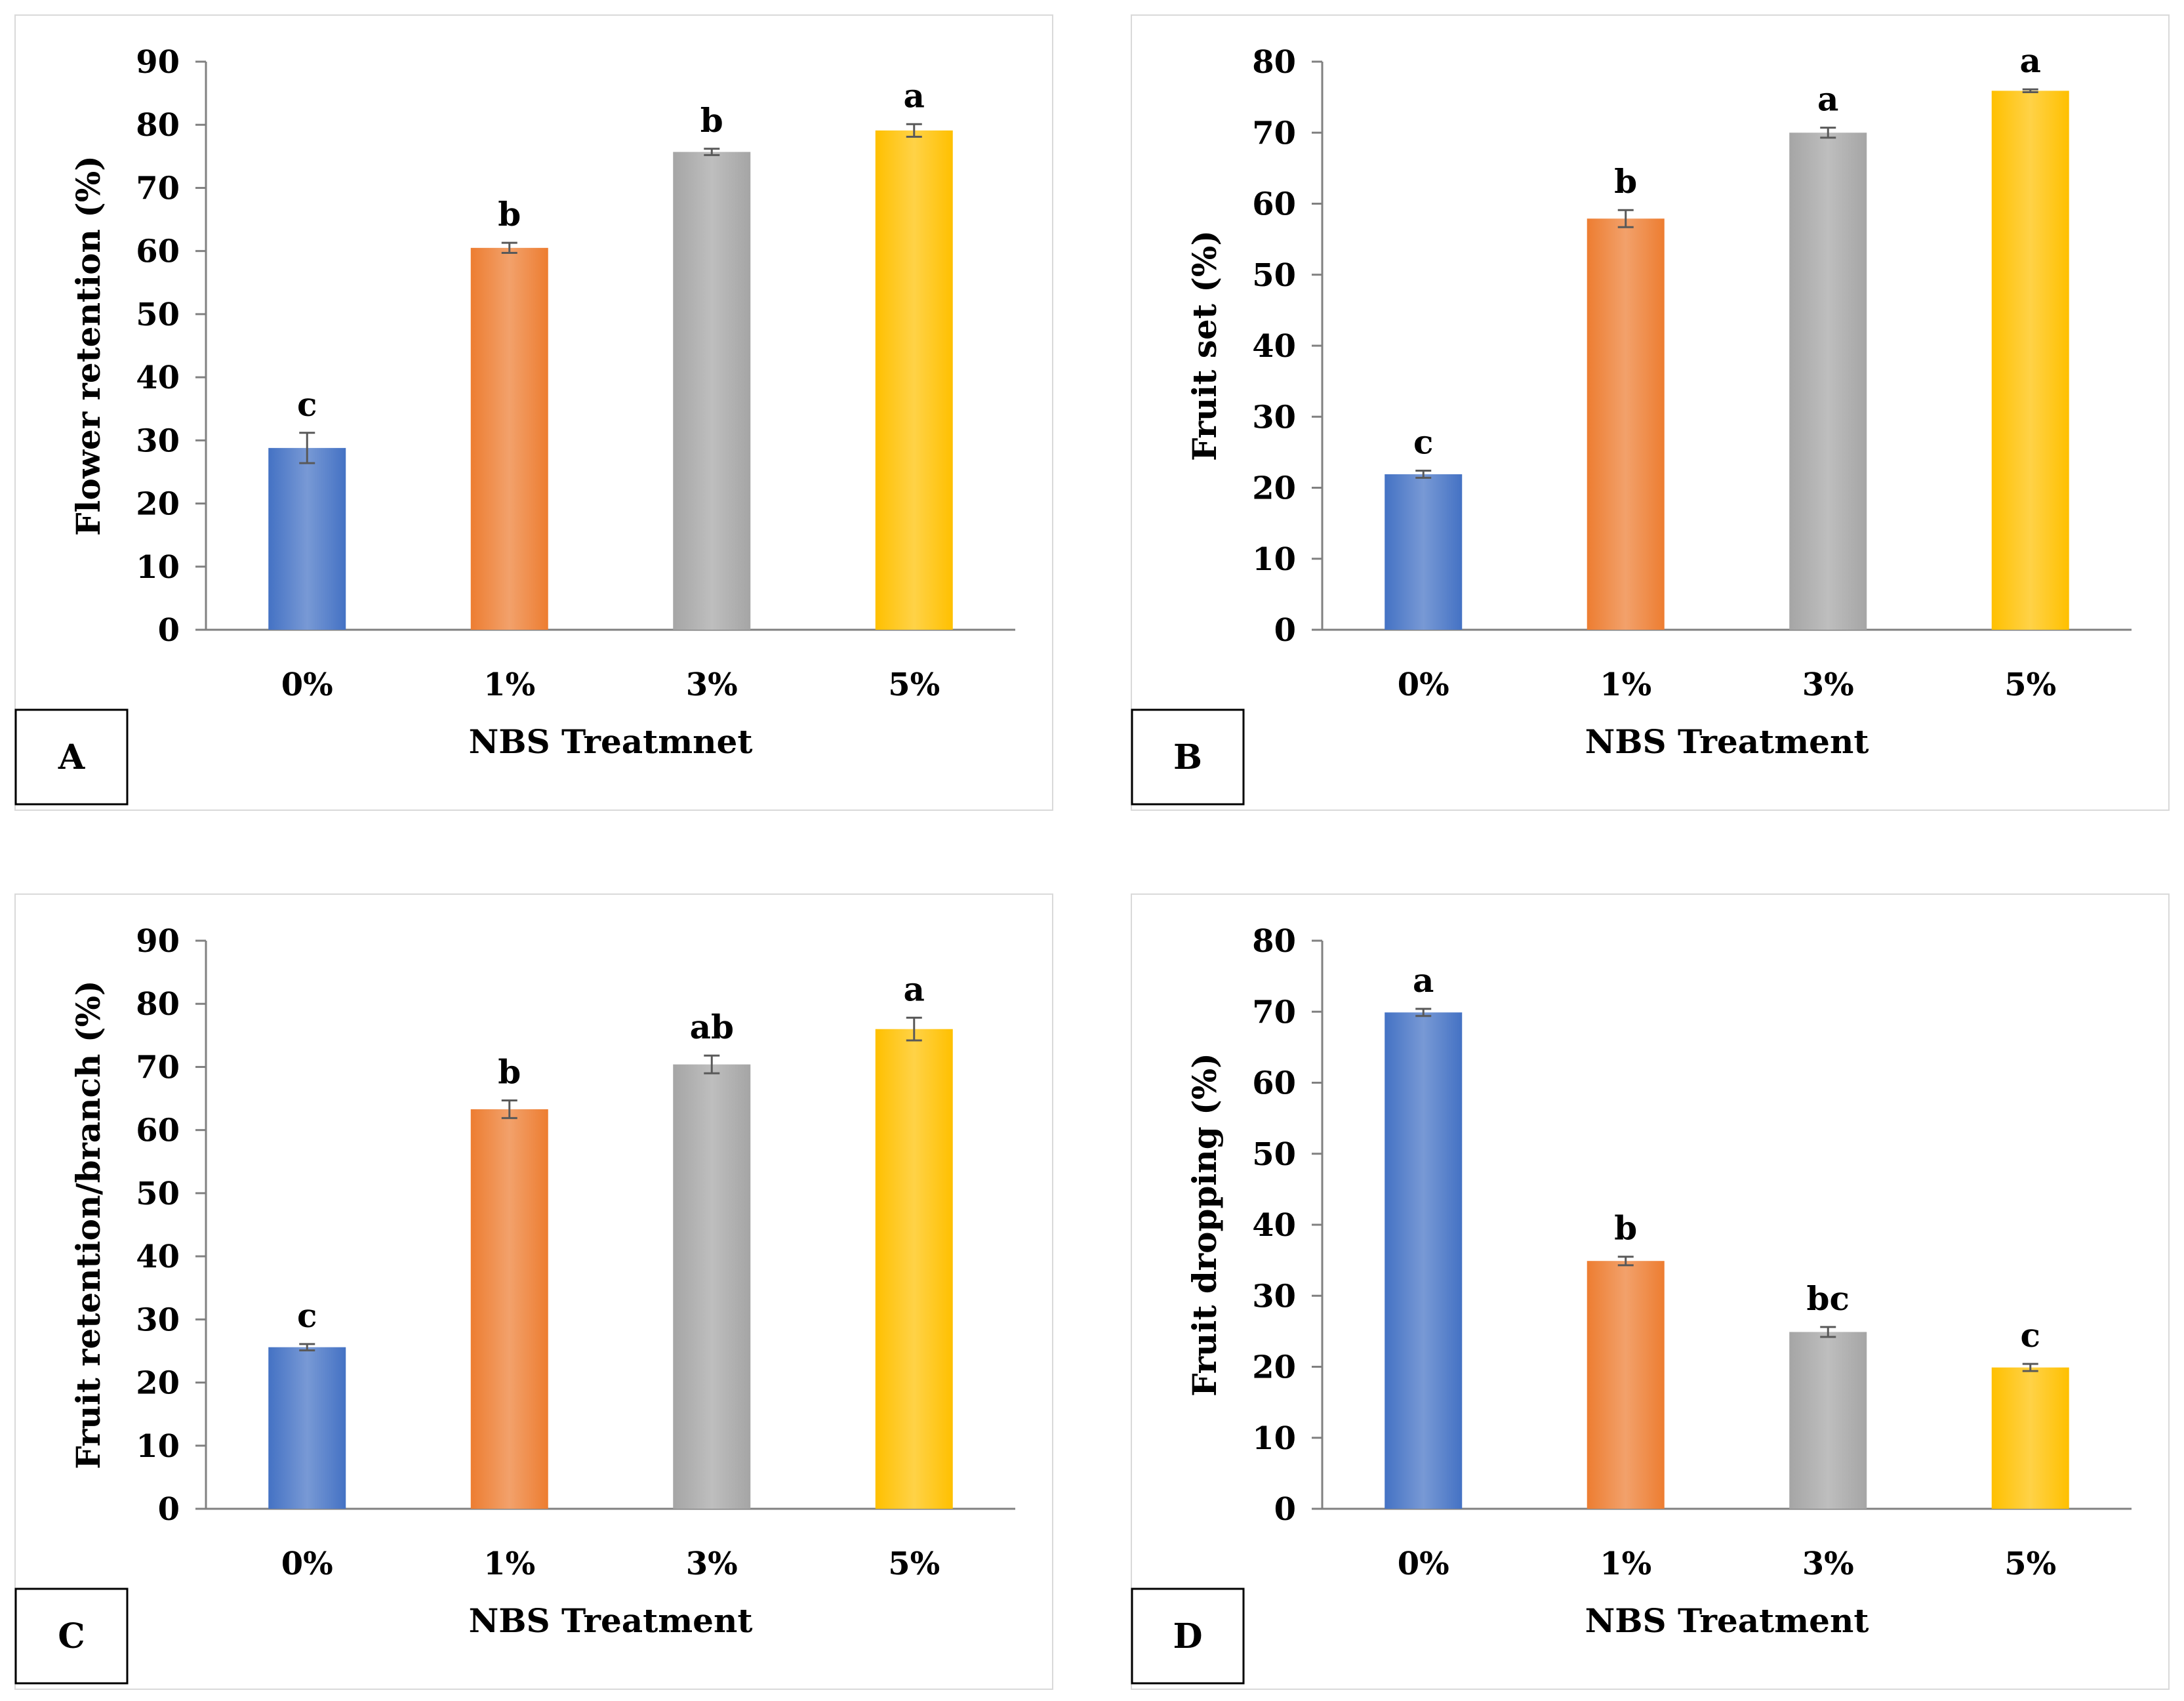 The width and height of the screenshot is (2184, 1701). Describe the element at coordinates (307, 684) in the screenshot. I see `chart-a-x-tick-label: 0%` at that location.